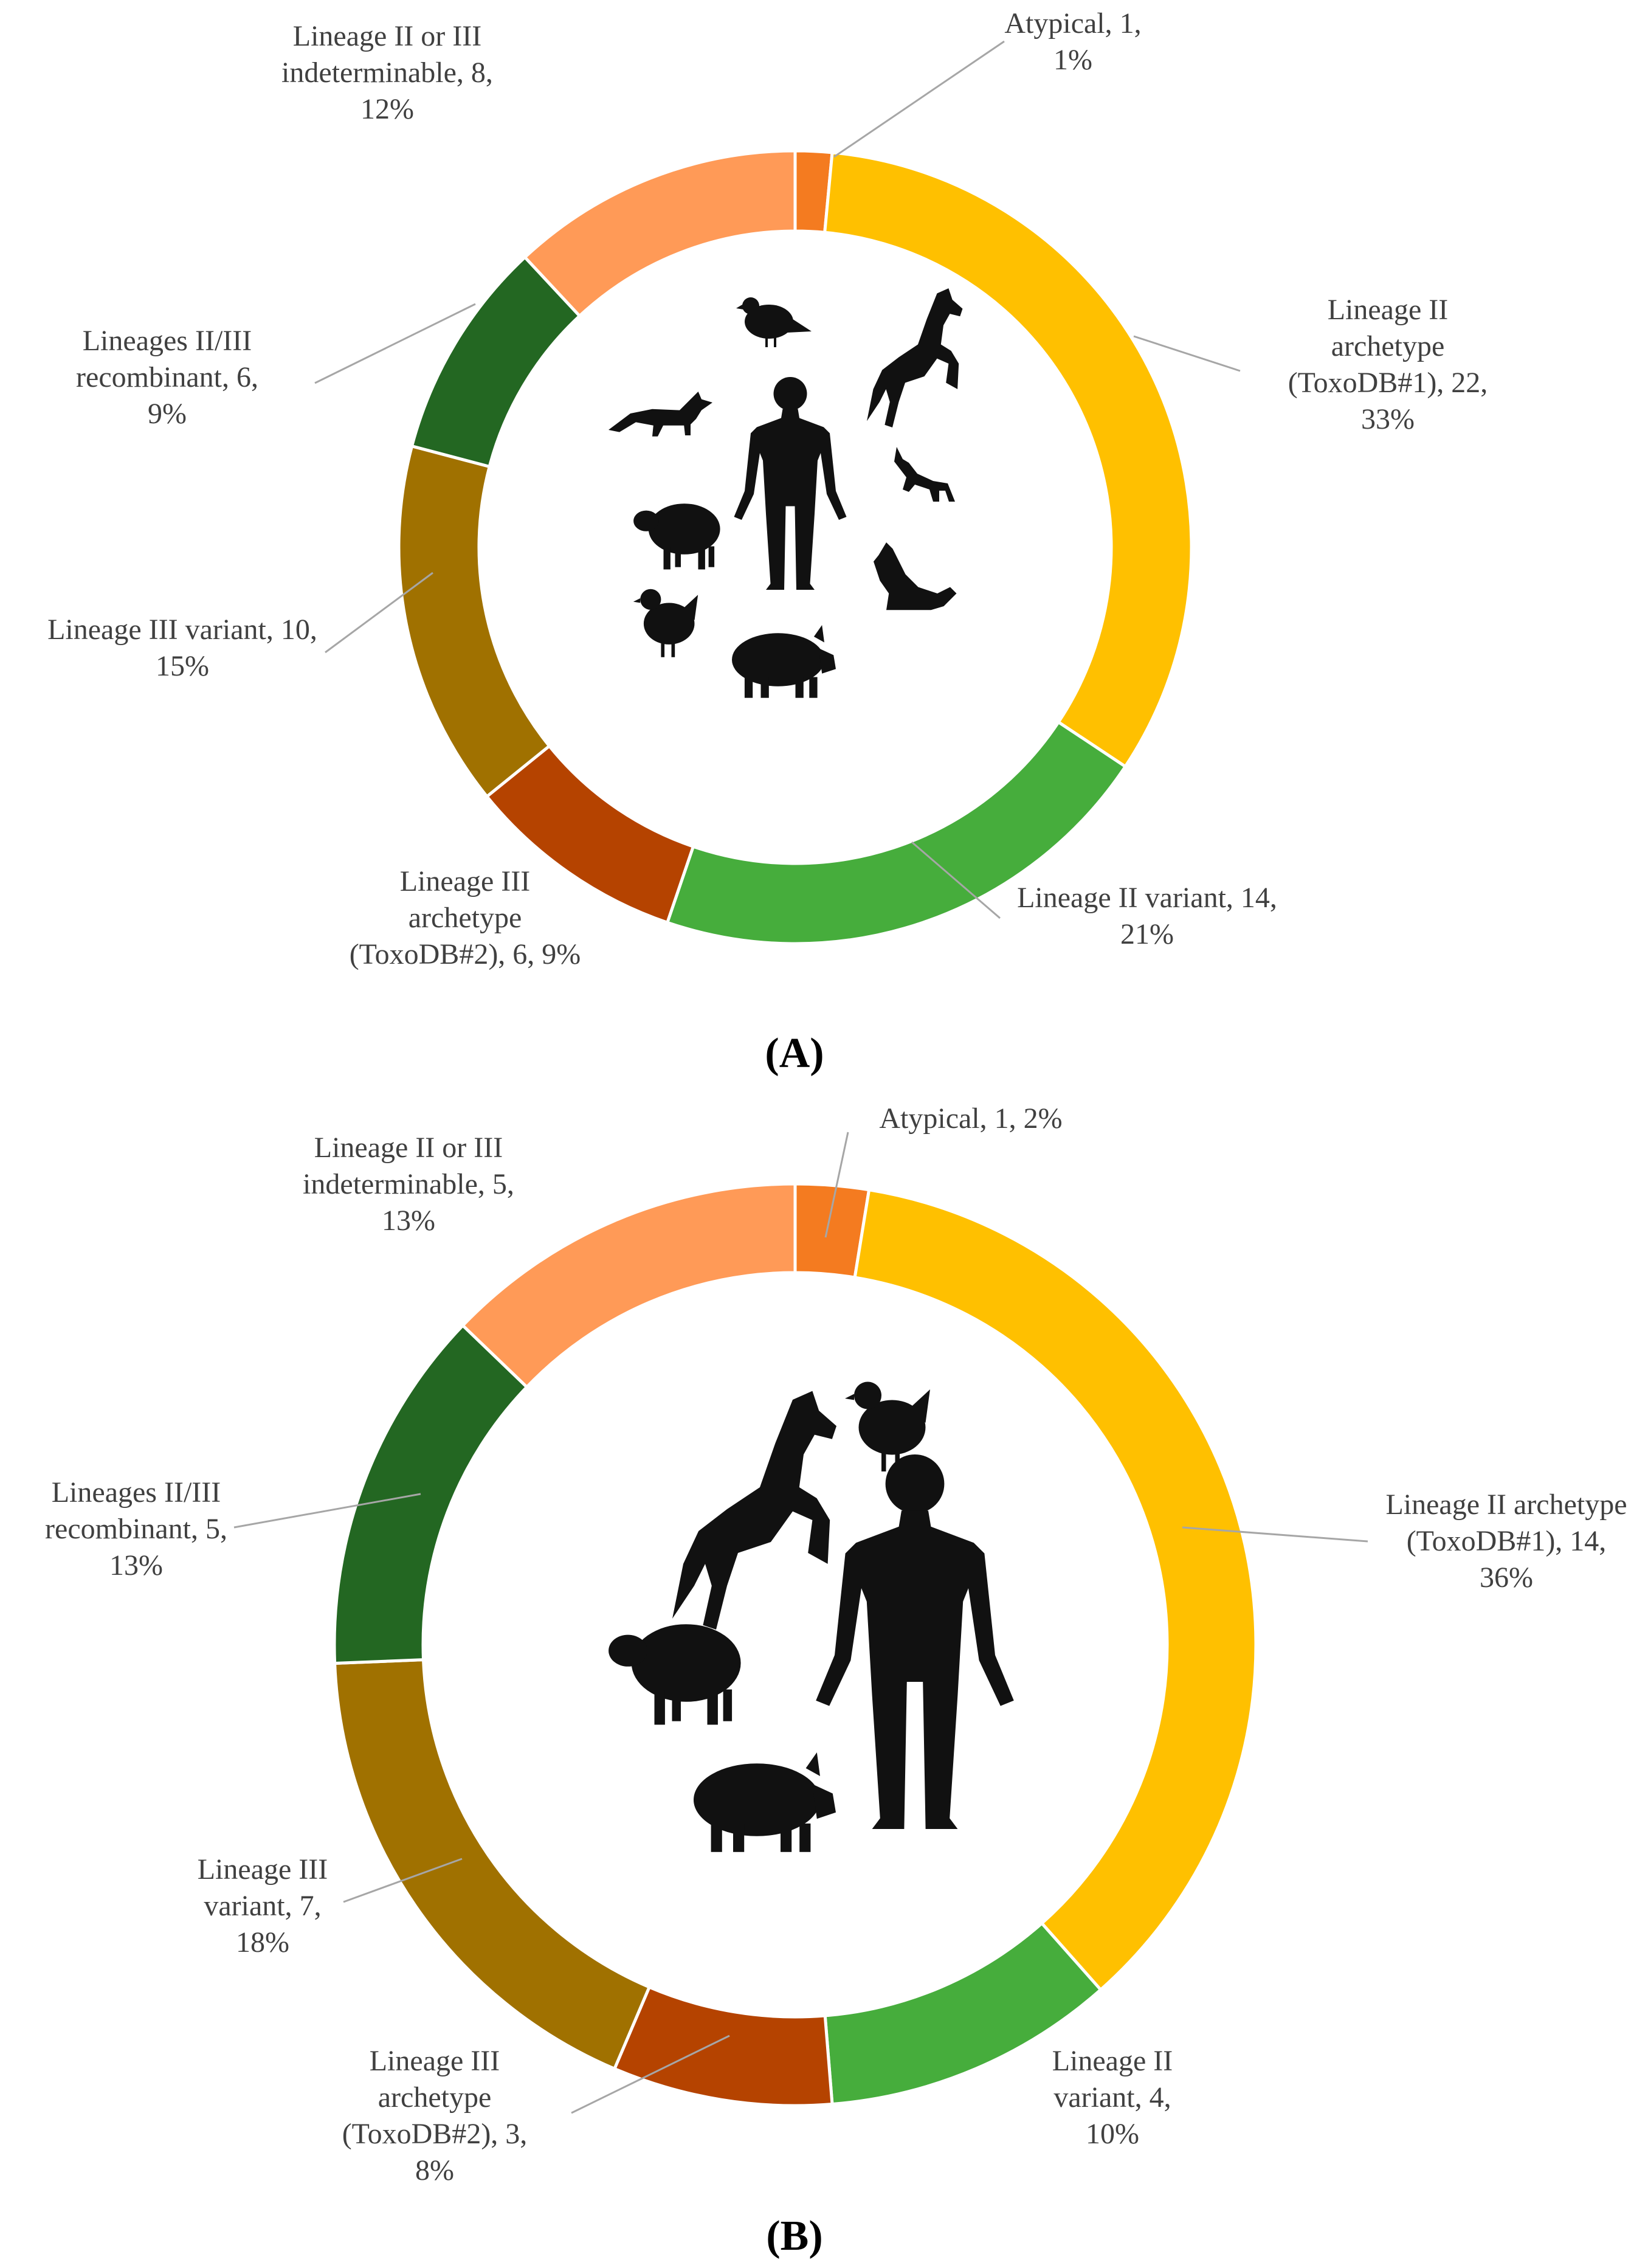 This screenshot has width=1648, height=2268. What do you see at coordinates (1112, 2097) in the screenshot?
I see `data-label-lineage-ii-variant: Lineage II variant, 4, 10%` at bounding box center [1112, 2097].